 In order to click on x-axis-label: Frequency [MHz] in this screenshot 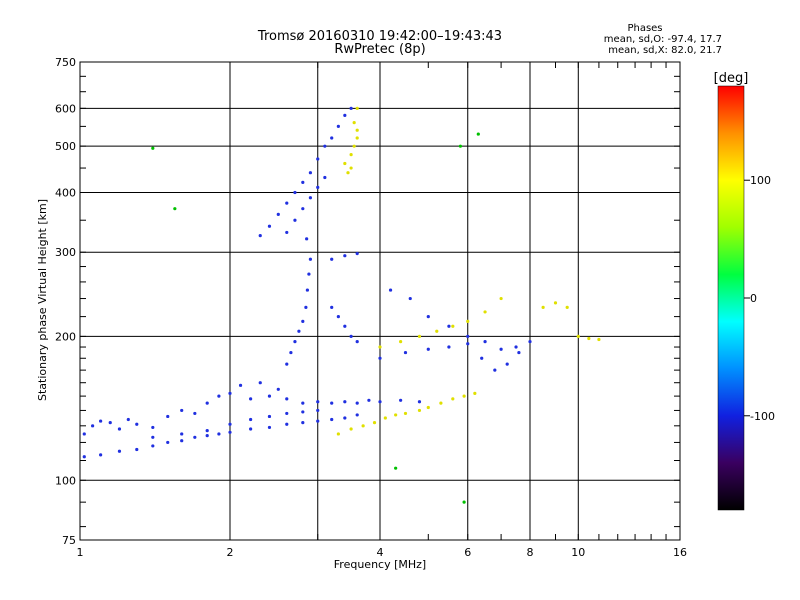, I will do `click(380, 564)`.